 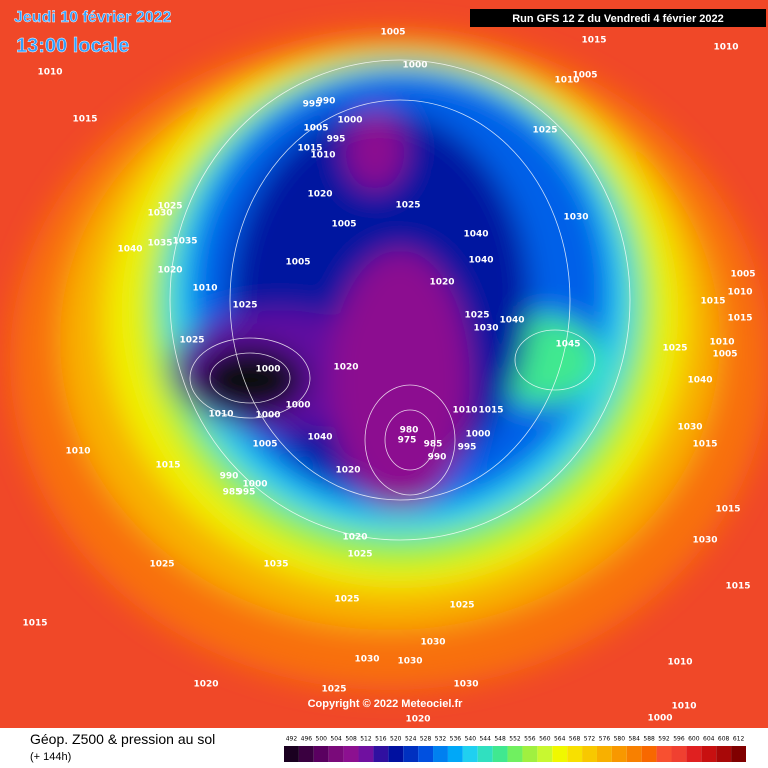 What do you see at coordinates (545, 739) in the screenshot?
I see `colorbar-label: 560` at bounding box center [545, 739].